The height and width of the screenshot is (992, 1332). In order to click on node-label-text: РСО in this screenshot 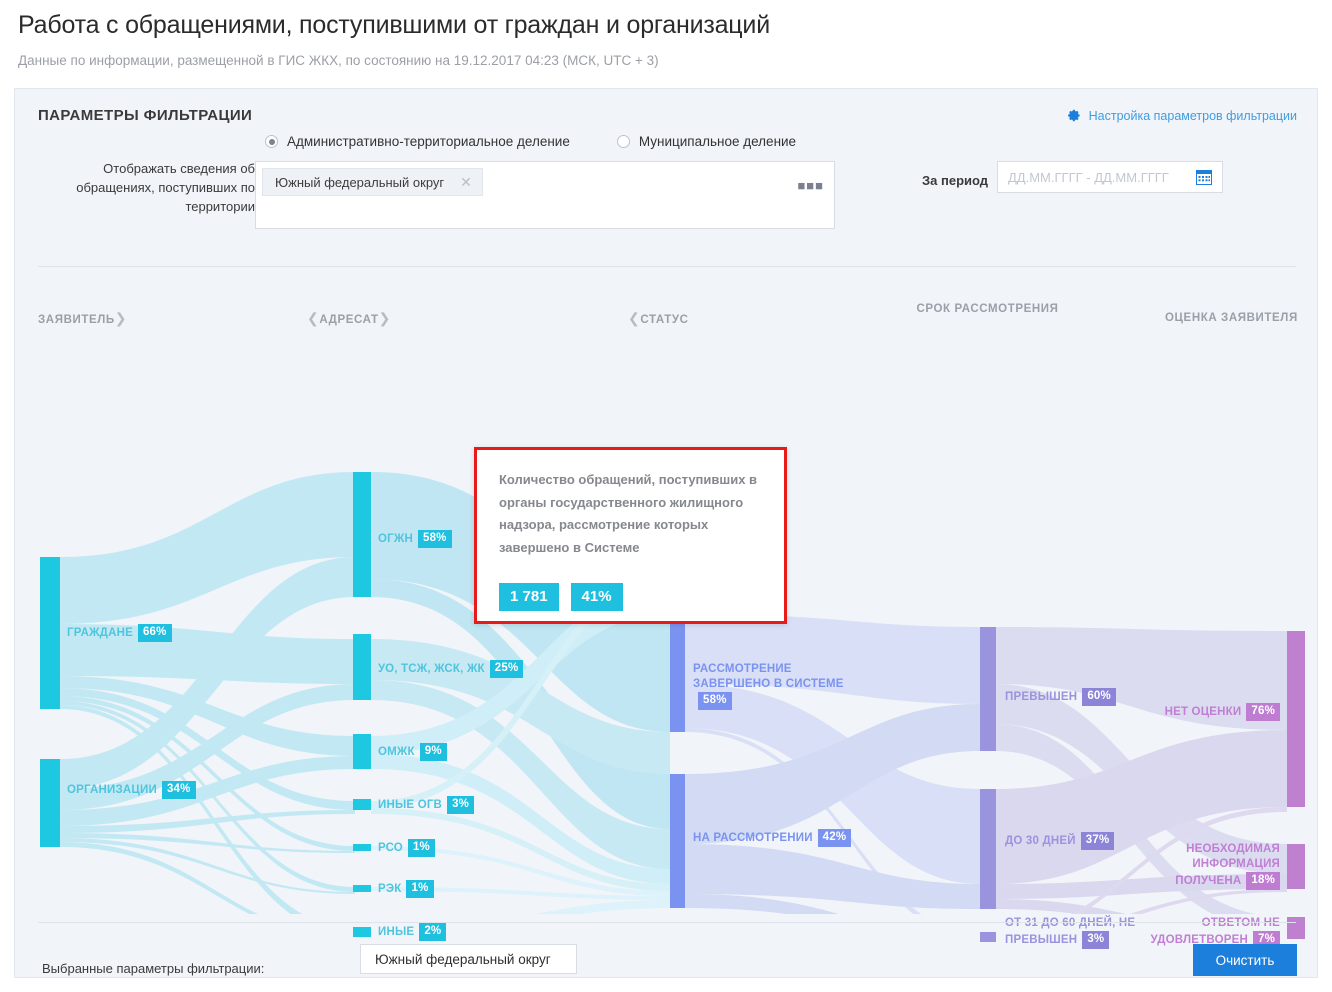, I will do `click(390, 848)`.